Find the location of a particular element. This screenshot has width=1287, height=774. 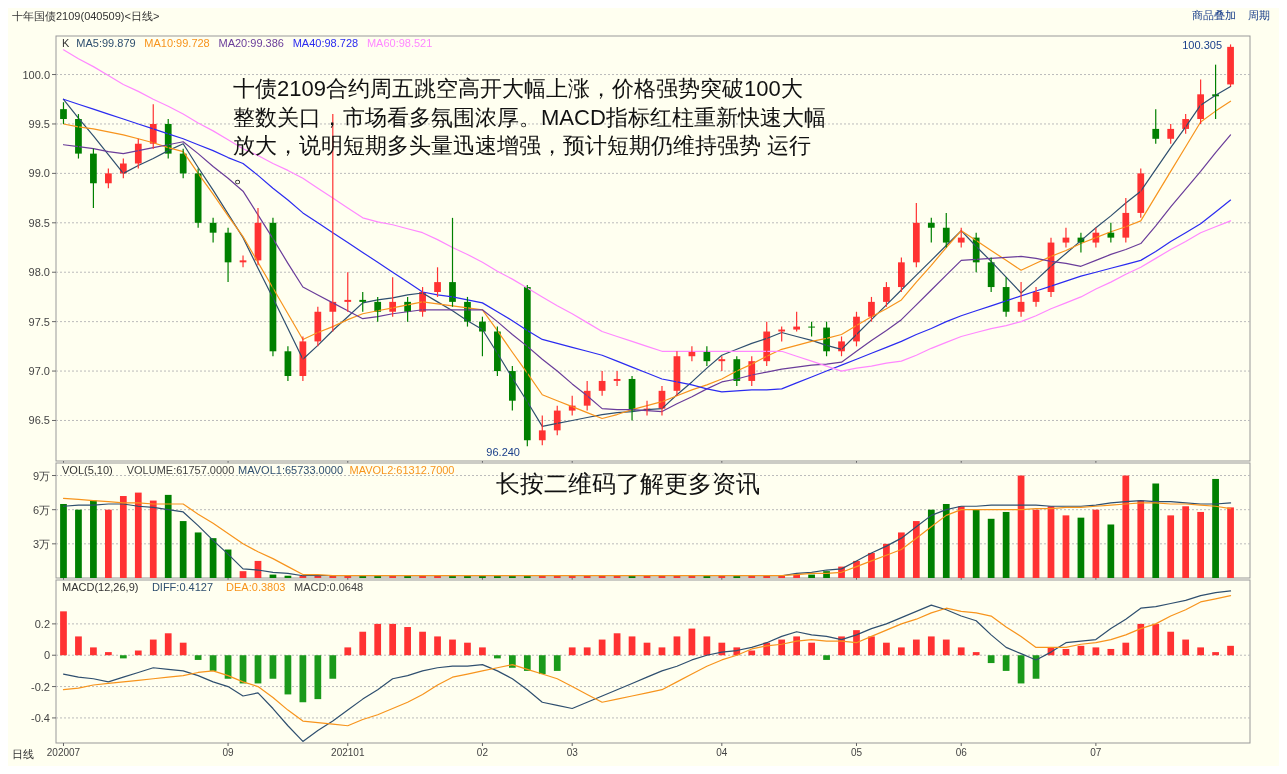

legend-title: MACD(12,26,9) is located at coordinates (100, 587).